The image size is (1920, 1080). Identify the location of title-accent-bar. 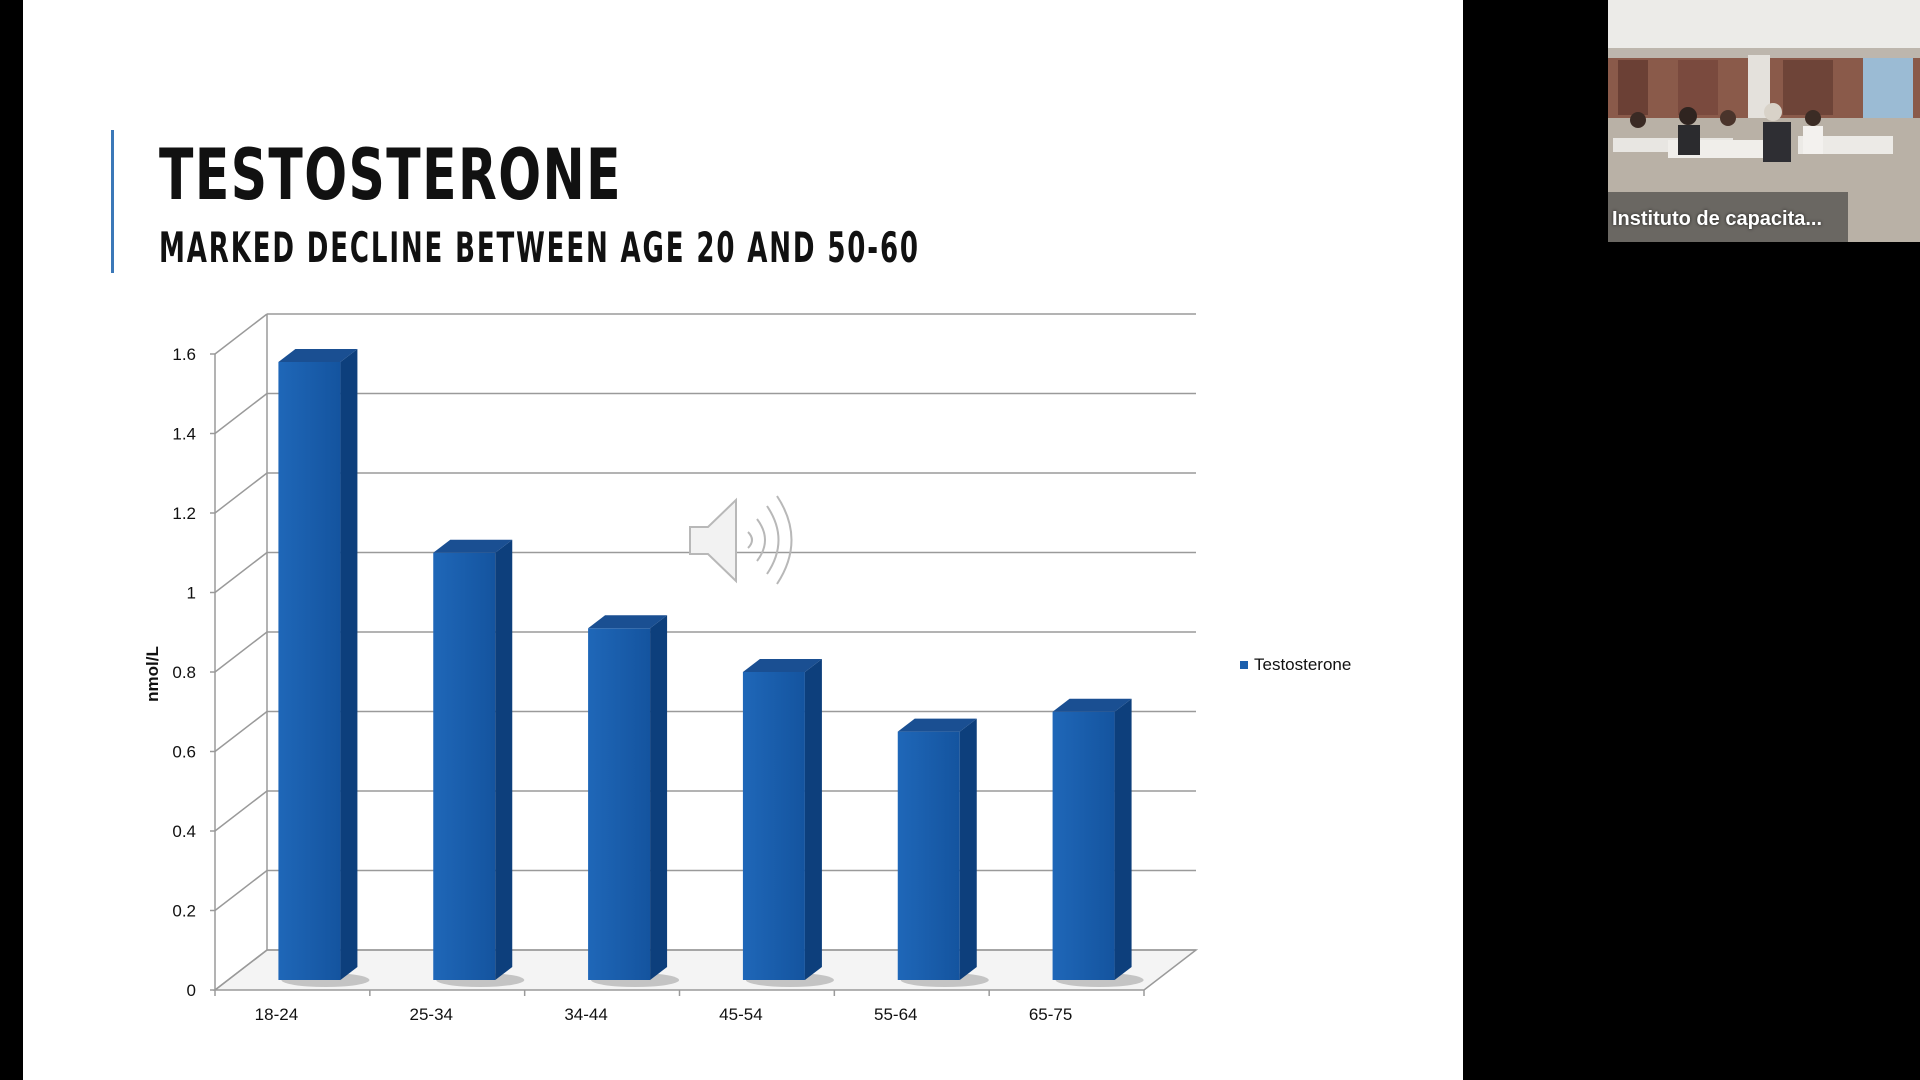
(112, 201).